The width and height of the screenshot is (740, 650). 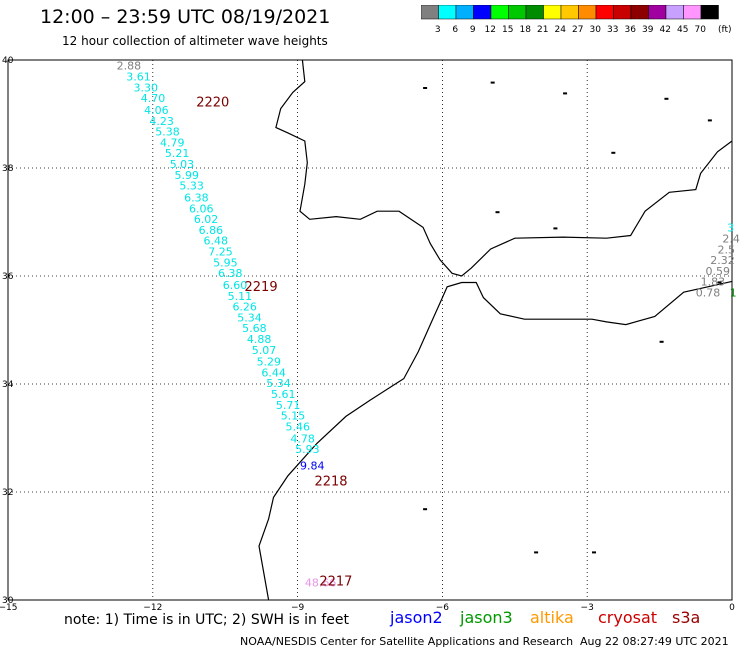 What do you see at coordinates (145, 87) in the screenshot?
I see `wave-height-label: 3.30` at bounding box center [145, 87].